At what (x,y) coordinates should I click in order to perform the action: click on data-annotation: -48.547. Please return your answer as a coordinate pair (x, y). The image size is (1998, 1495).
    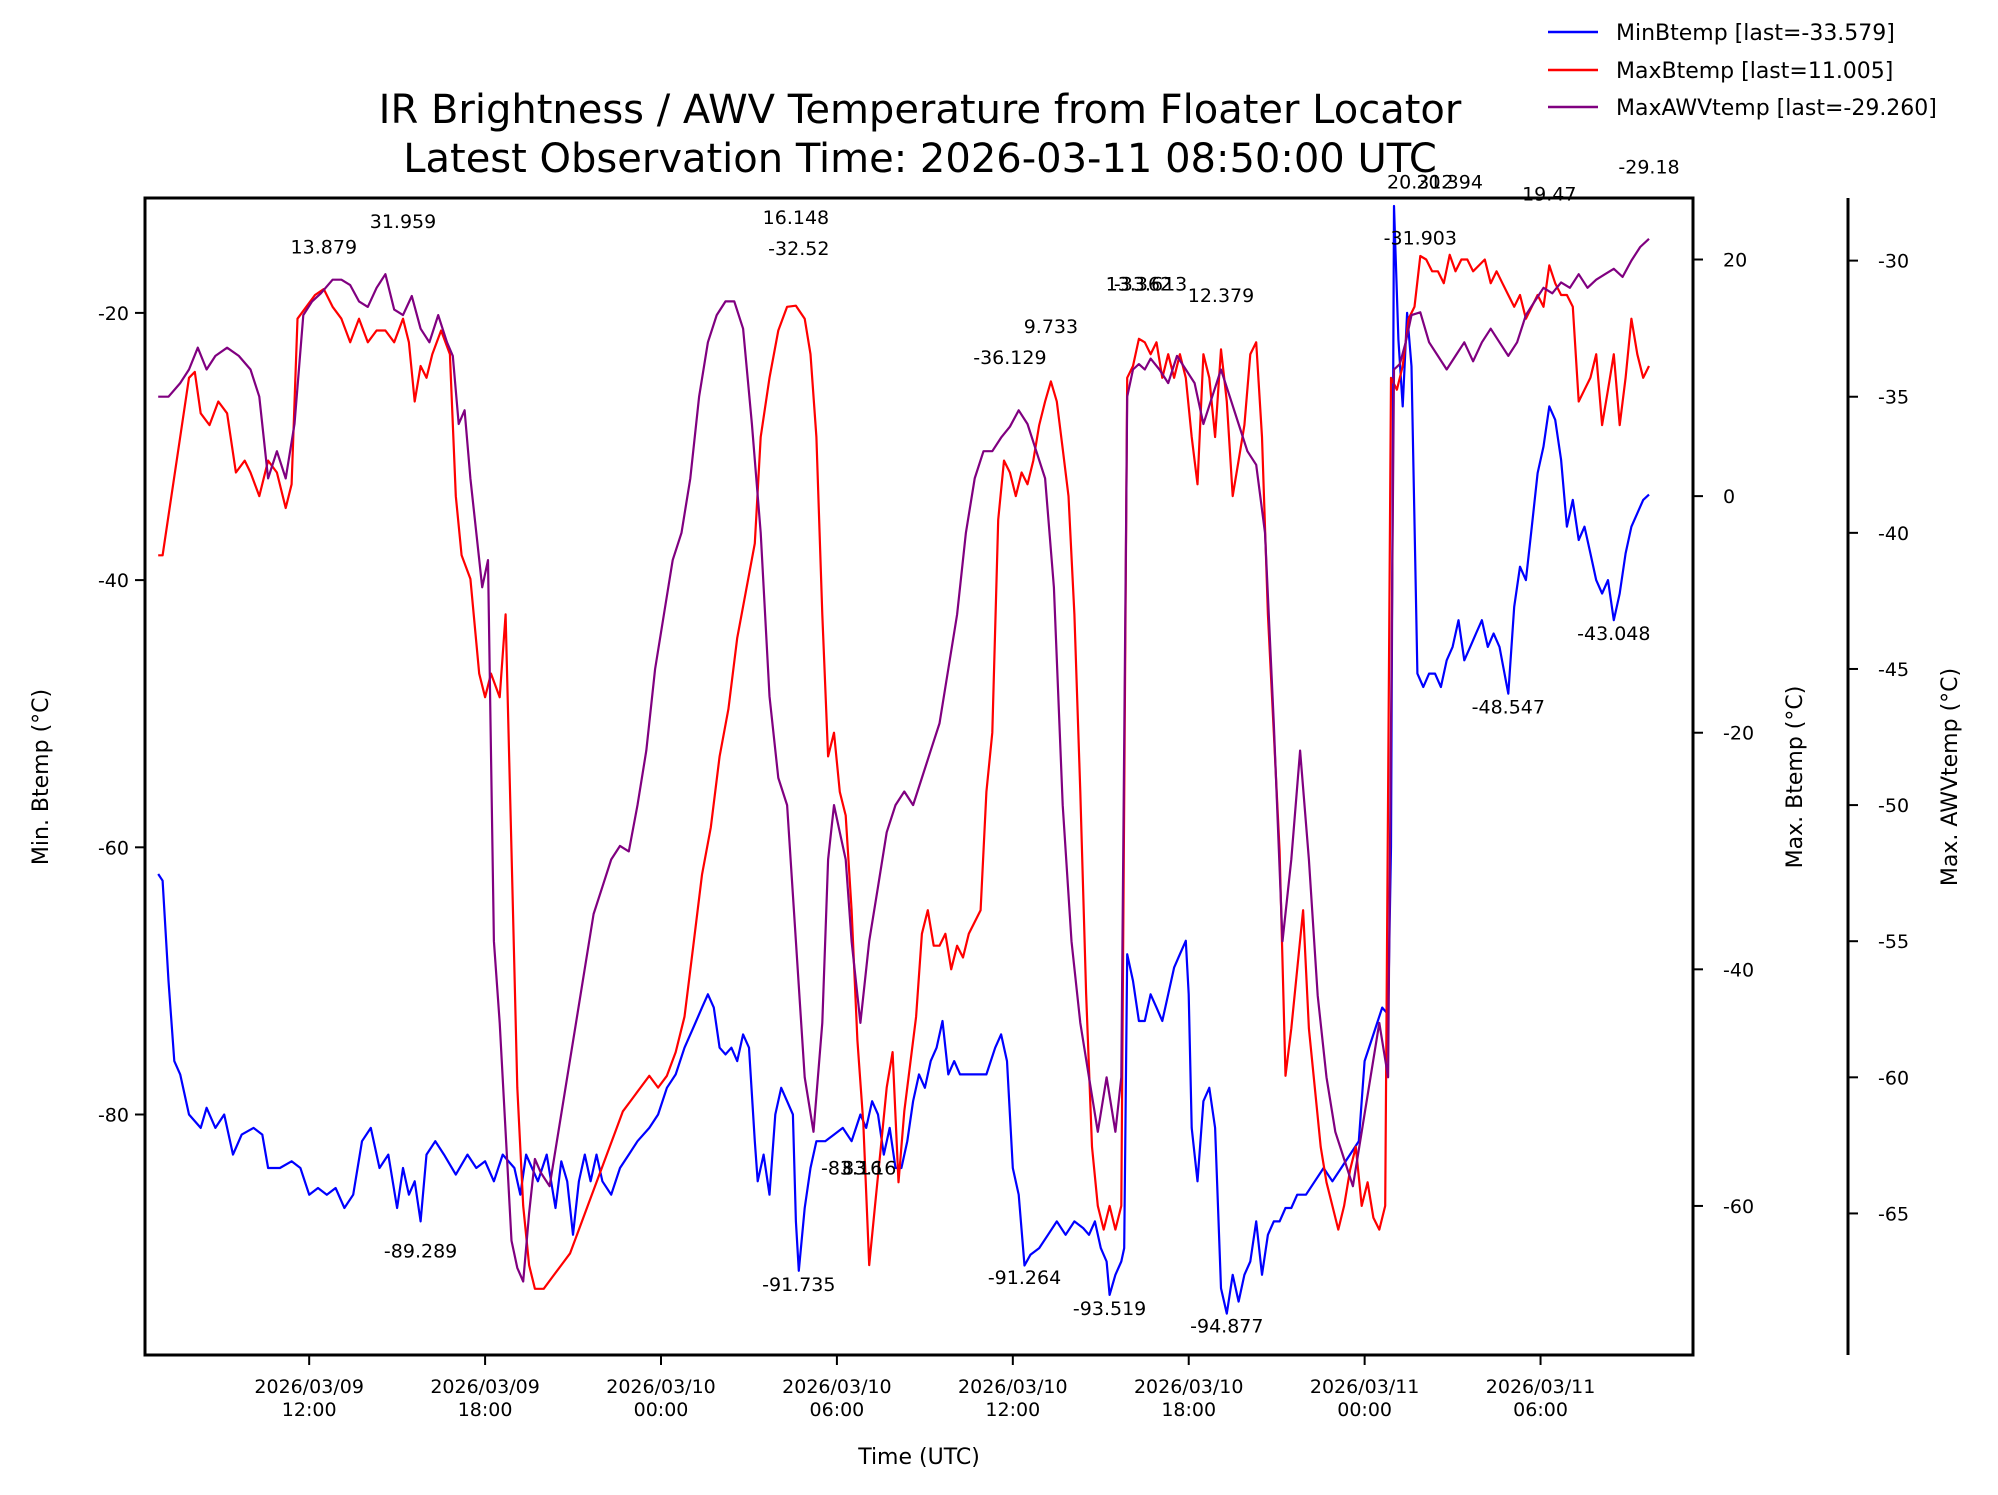
    Looking at the image, I should click on (1508, 708).